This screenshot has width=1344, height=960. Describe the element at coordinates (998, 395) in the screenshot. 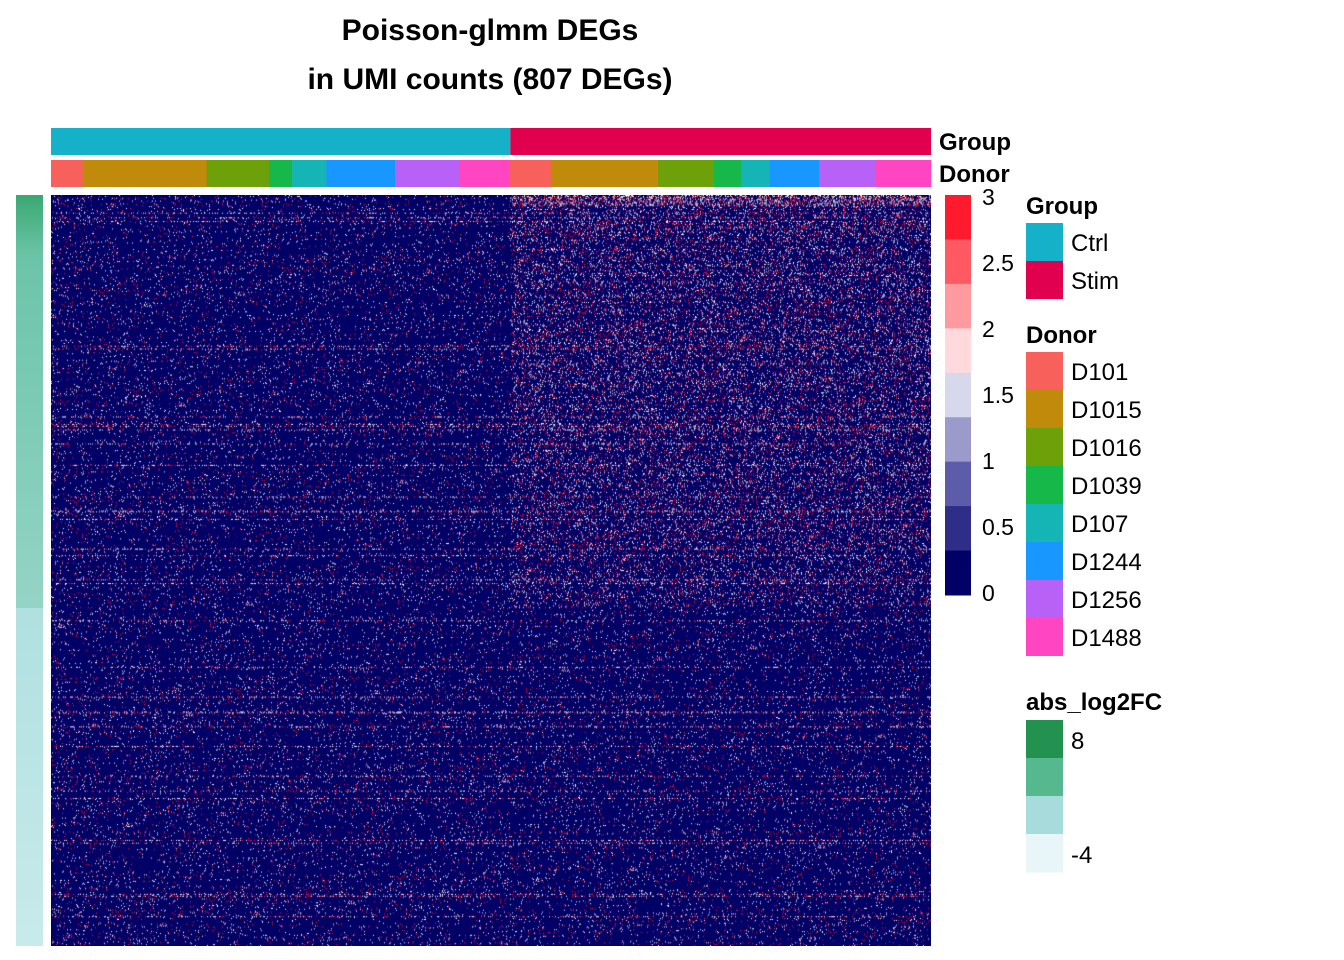

I see `value-legend-tick: 1.5` at that location.